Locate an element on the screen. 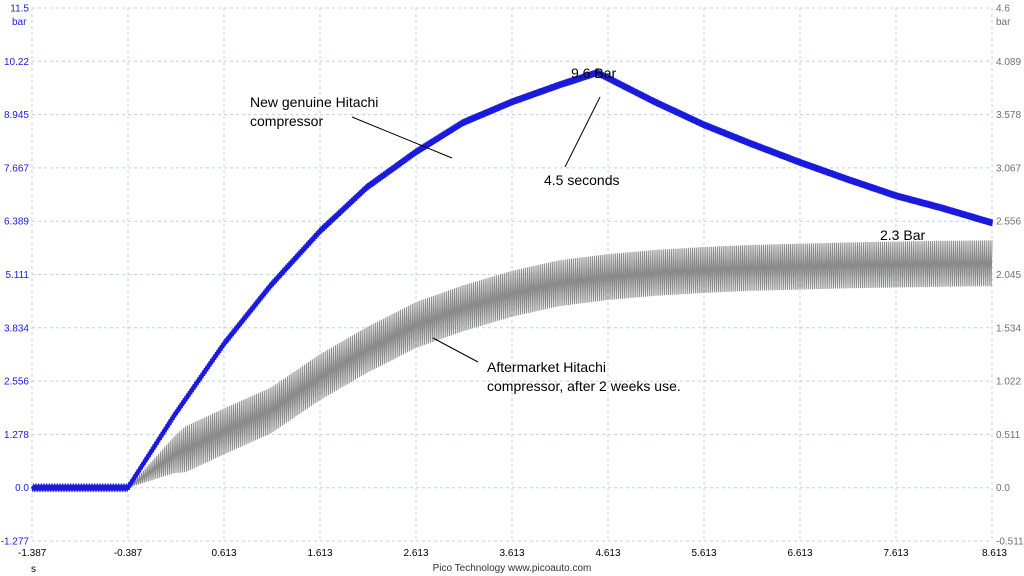 The width and height of the screenshot is (1024, 576). aftermarket-label-line2: compressor, after 2 weeks use. is located at coordinates (584, 386).